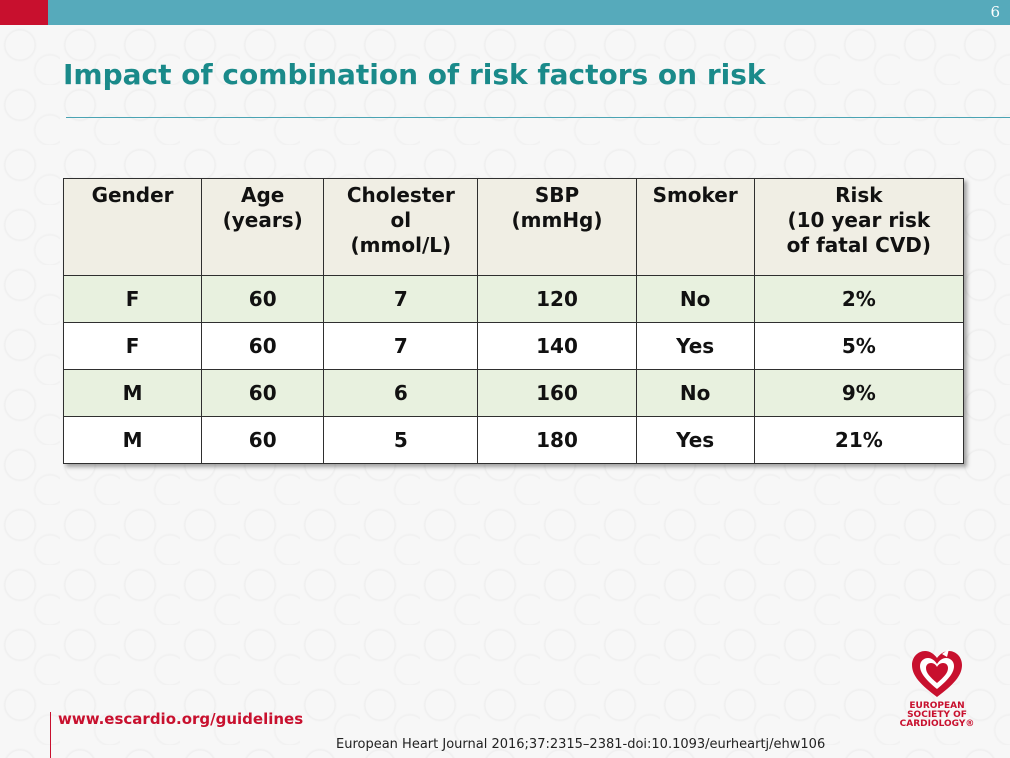 This screenshot has height=758, width=1010. What do you see at coordinates (24, 12) in the screenshot?
I see `top-accent-block` at bounding box center [24, 12].